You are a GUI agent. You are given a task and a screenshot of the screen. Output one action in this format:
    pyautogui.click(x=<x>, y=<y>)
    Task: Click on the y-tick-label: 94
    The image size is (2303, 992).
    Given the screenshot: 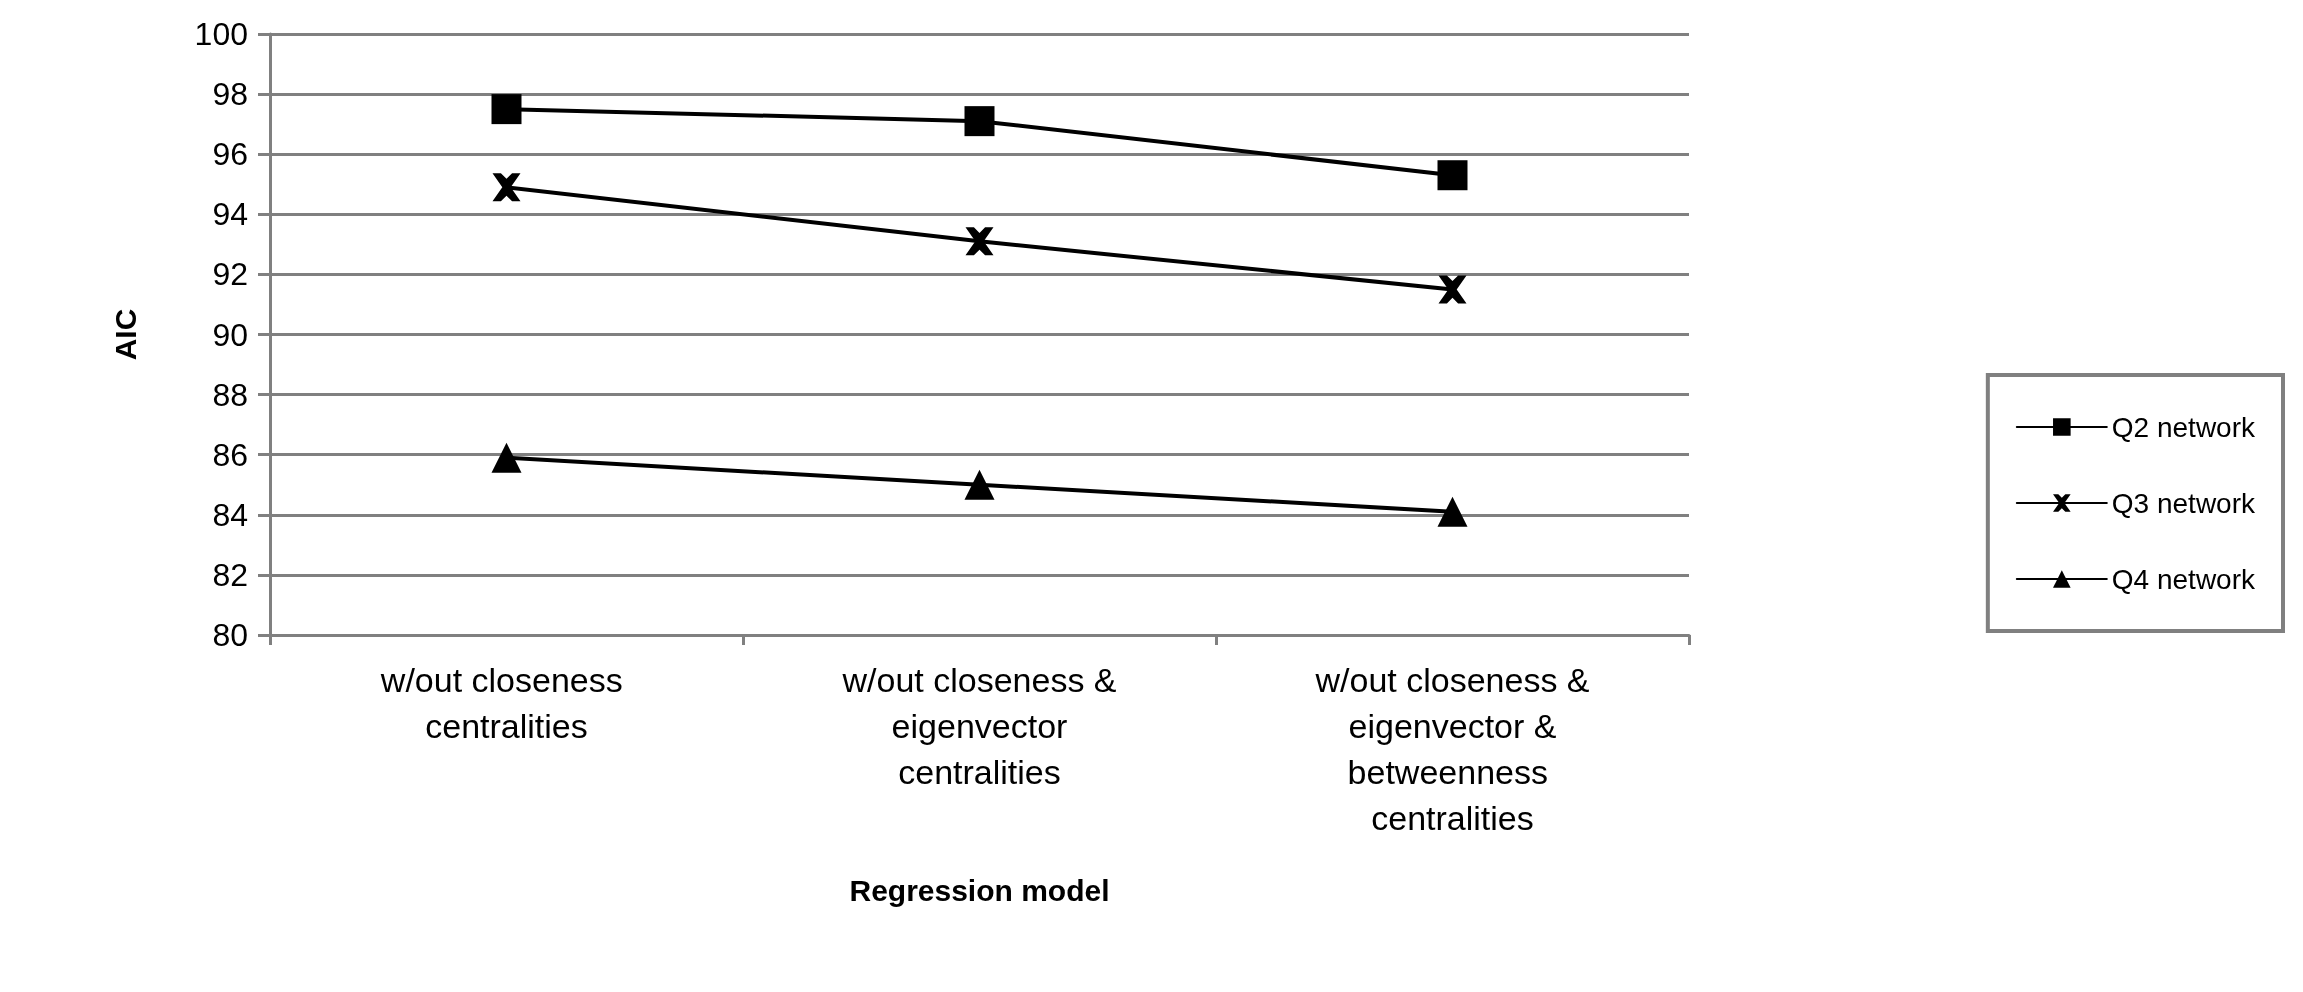 What is the action you would take?
    pyautogui.click(x=230, y=214)
    